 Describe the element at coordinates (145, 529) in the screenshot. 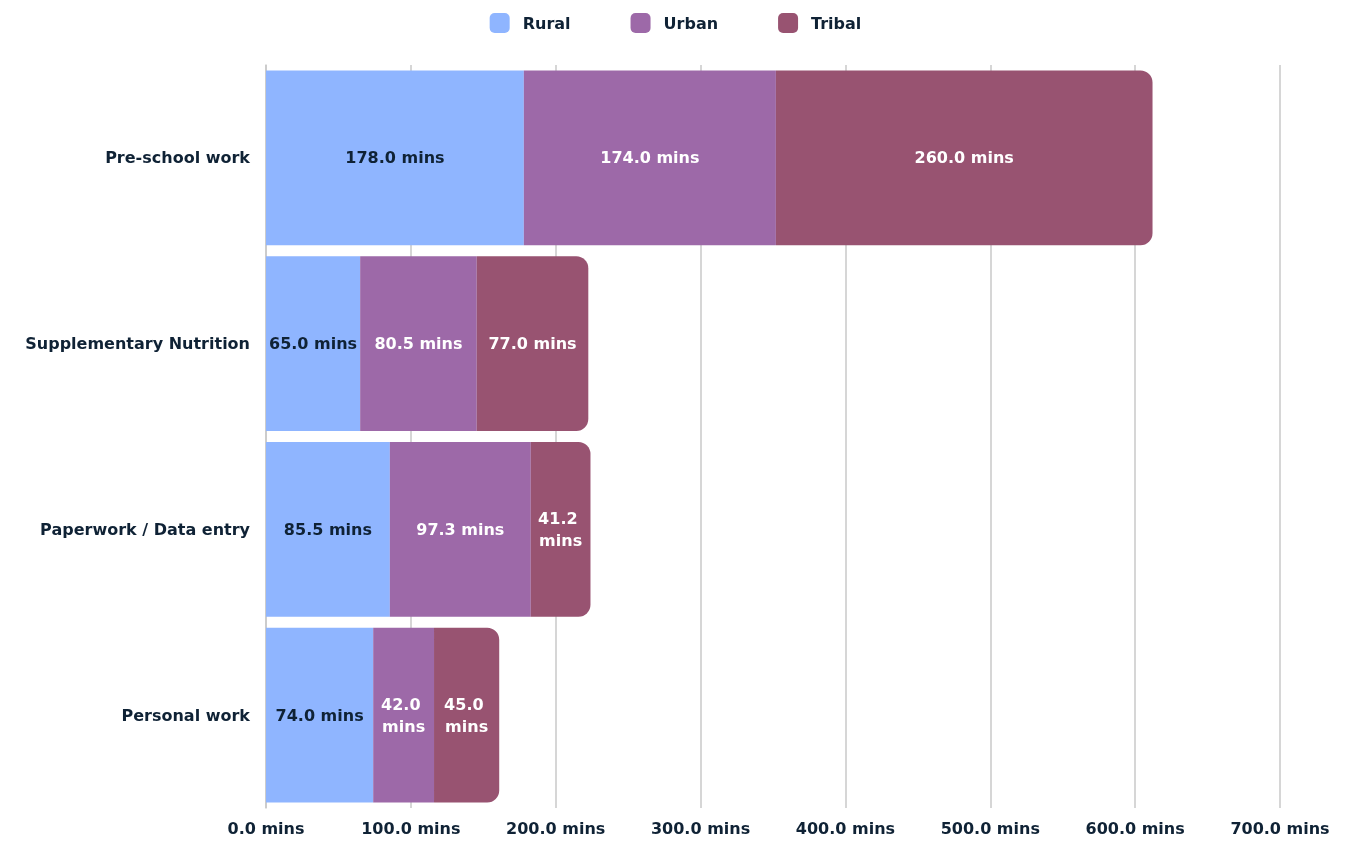

I see `y-tick-label: Paperwork / Data entry` at that location.